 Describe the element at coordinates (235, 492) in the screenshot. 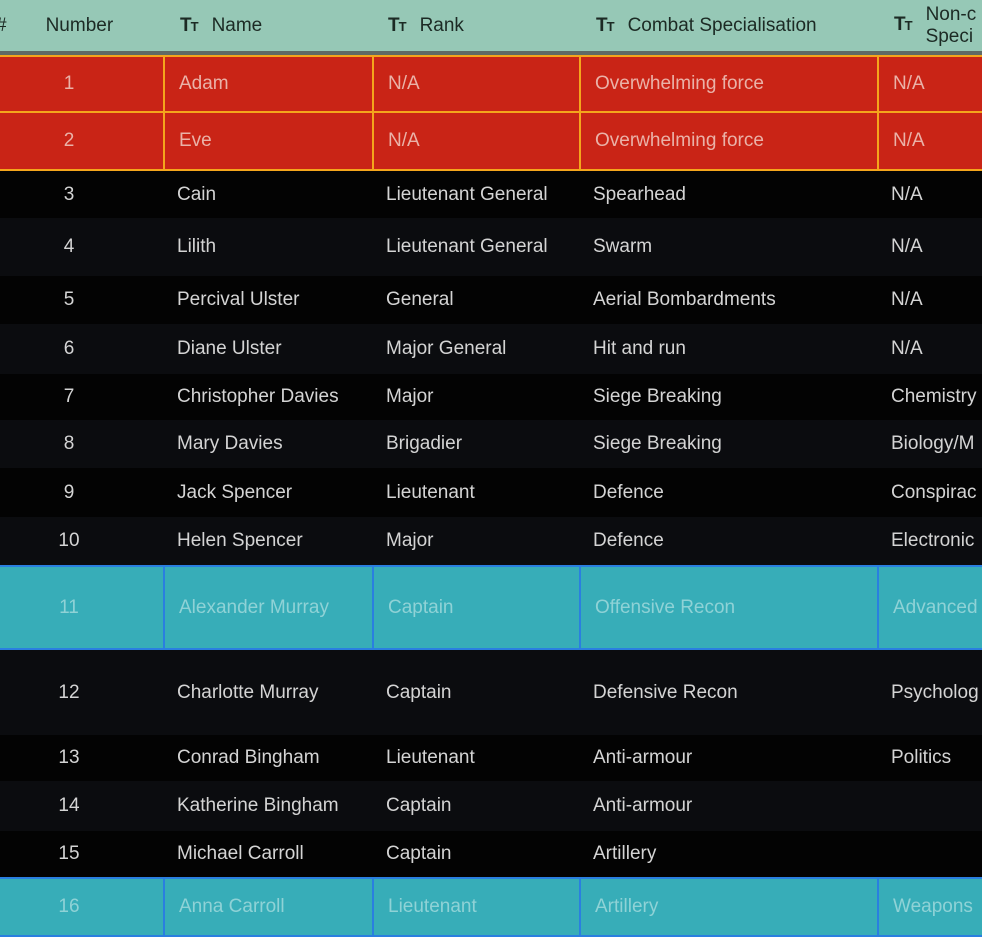

I see `cell-name: Jack Spencer` at that location.